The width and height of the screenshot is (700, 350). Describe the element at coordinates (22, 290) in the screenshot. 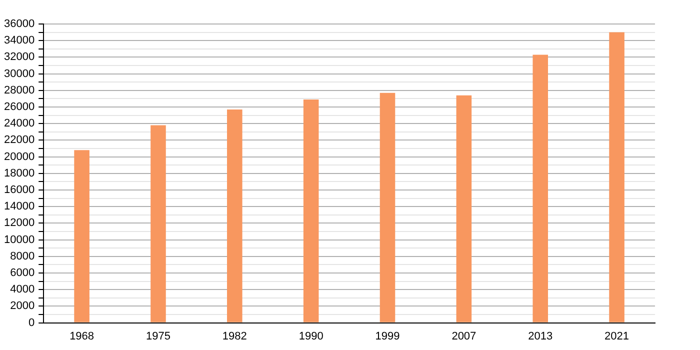

I see `y-tick-label: 4000` at that location.